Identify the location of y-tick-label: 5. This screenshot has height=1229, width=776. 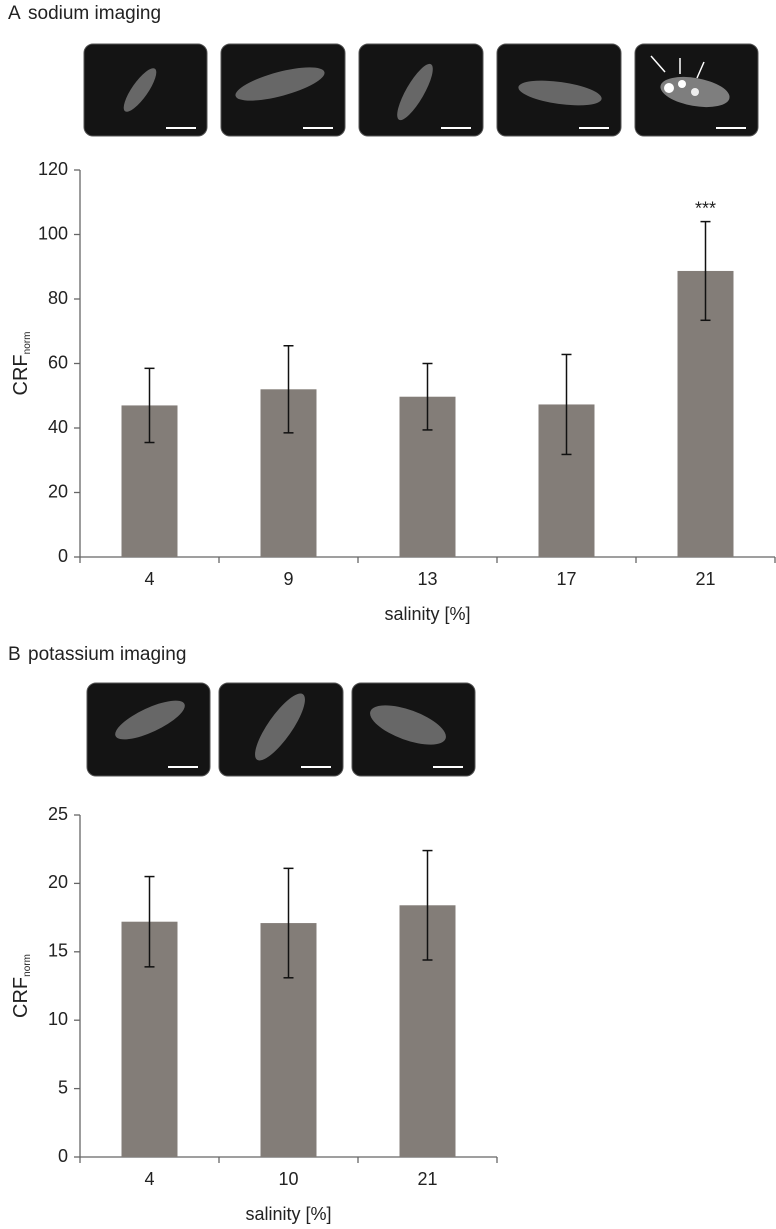
(63, 1087).